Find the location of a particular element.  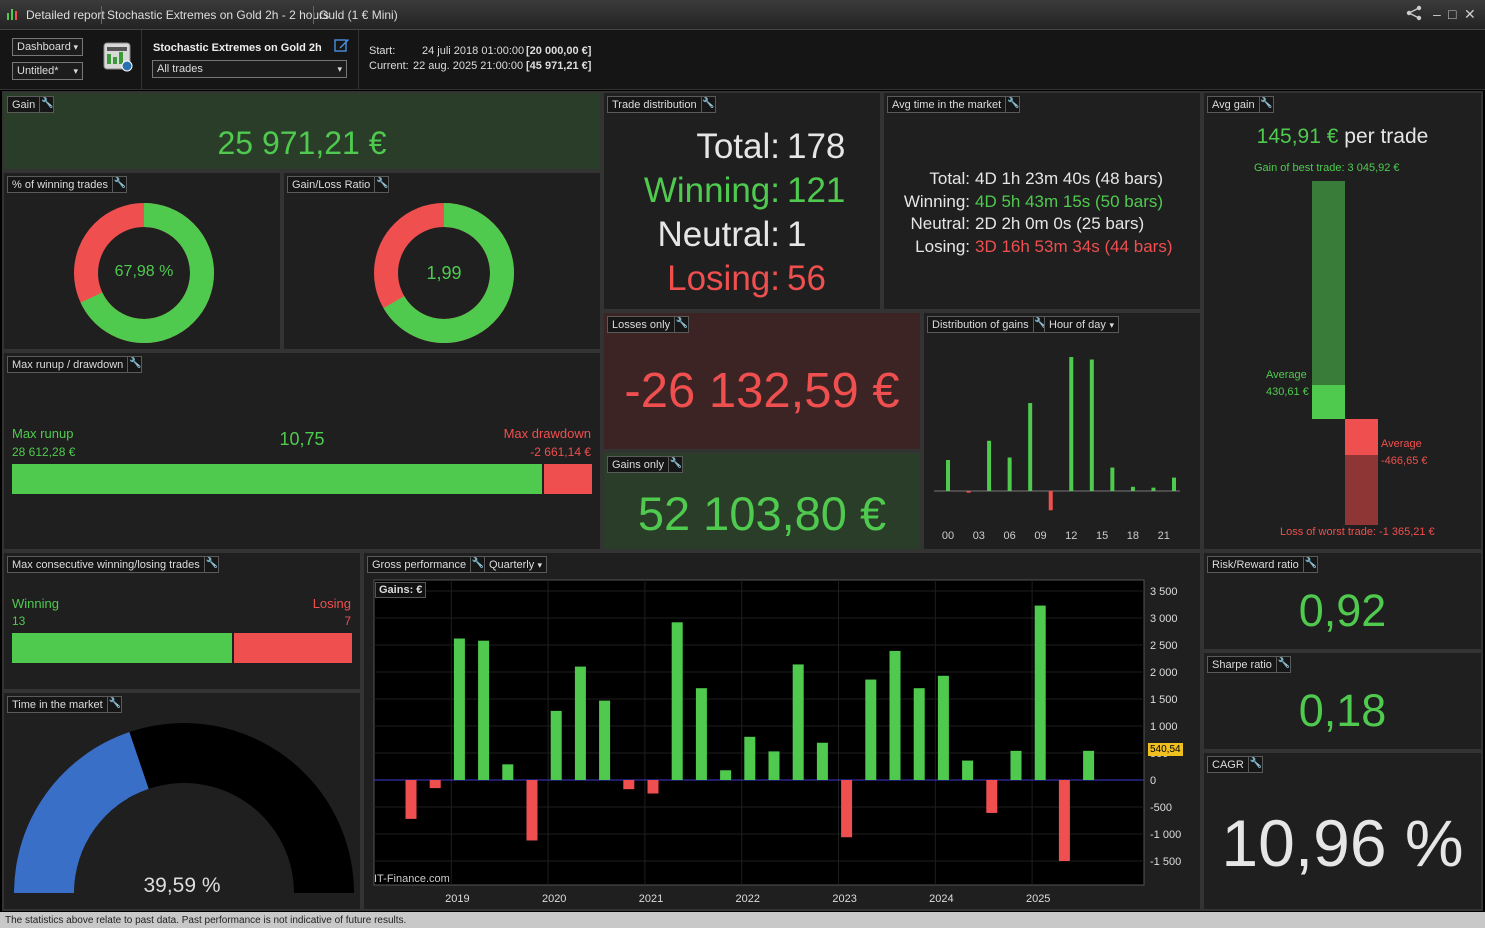

layout-select-value: Untitled* is located at coordinates (38, 71).